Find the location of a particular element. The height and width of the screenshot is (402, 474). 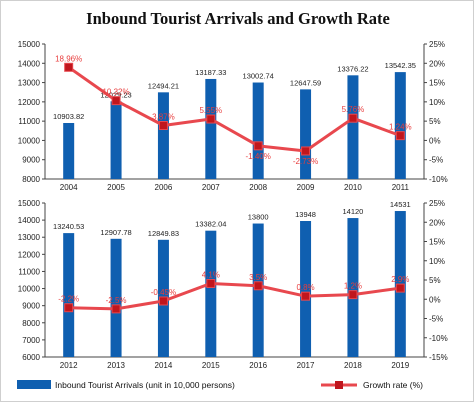

panel1-left-tick-label: 15000 is located at coordinates (29, 44).